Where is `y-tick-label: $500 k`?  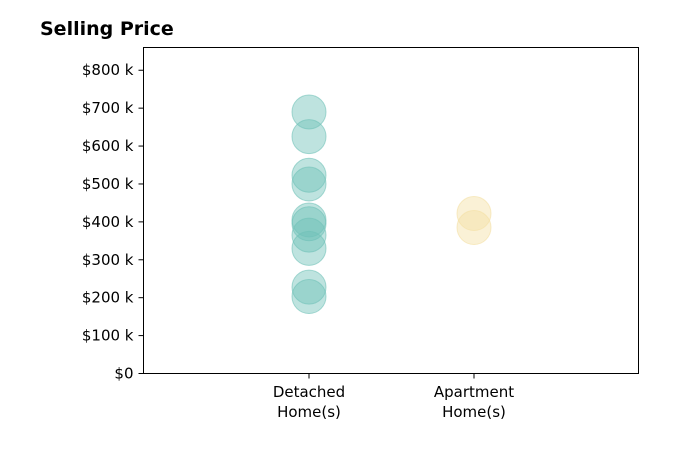
y-tick-label: $500 k is located at coordinates (108, 184).